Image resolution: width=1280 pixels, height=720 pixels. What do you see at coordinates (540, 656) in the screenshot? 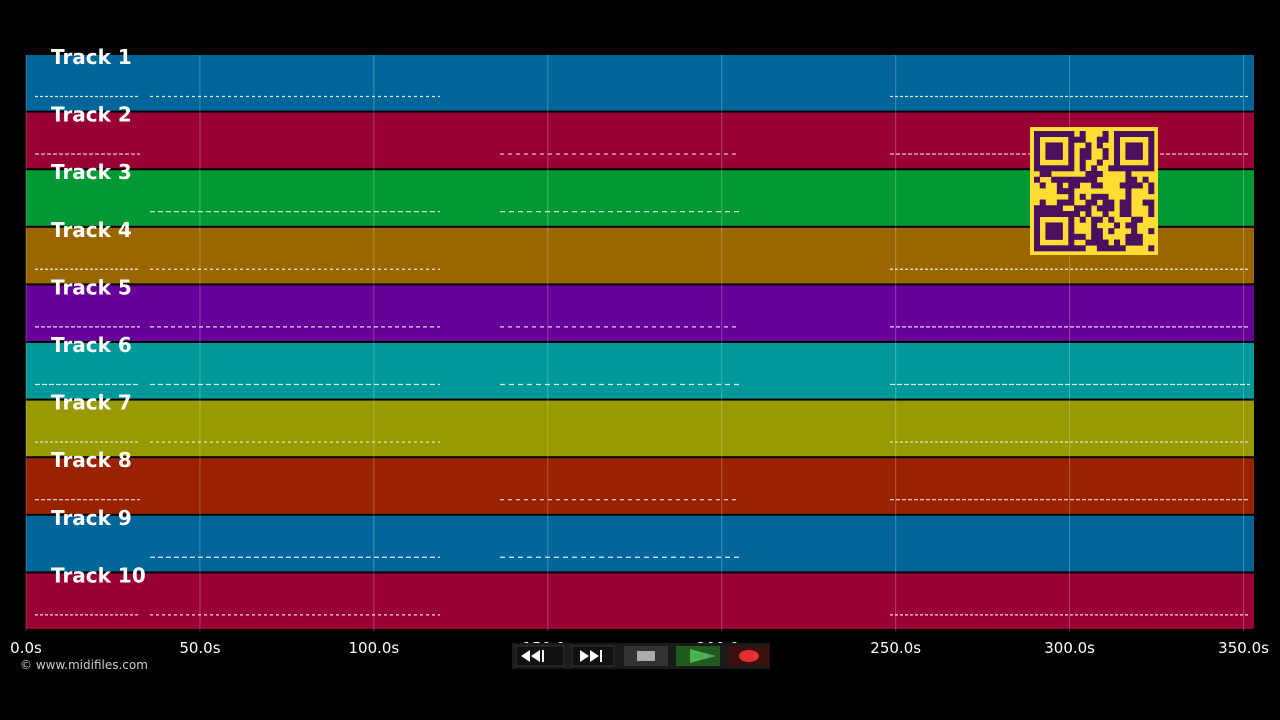
I see `rewind-button` at bounding box center [540, 656].